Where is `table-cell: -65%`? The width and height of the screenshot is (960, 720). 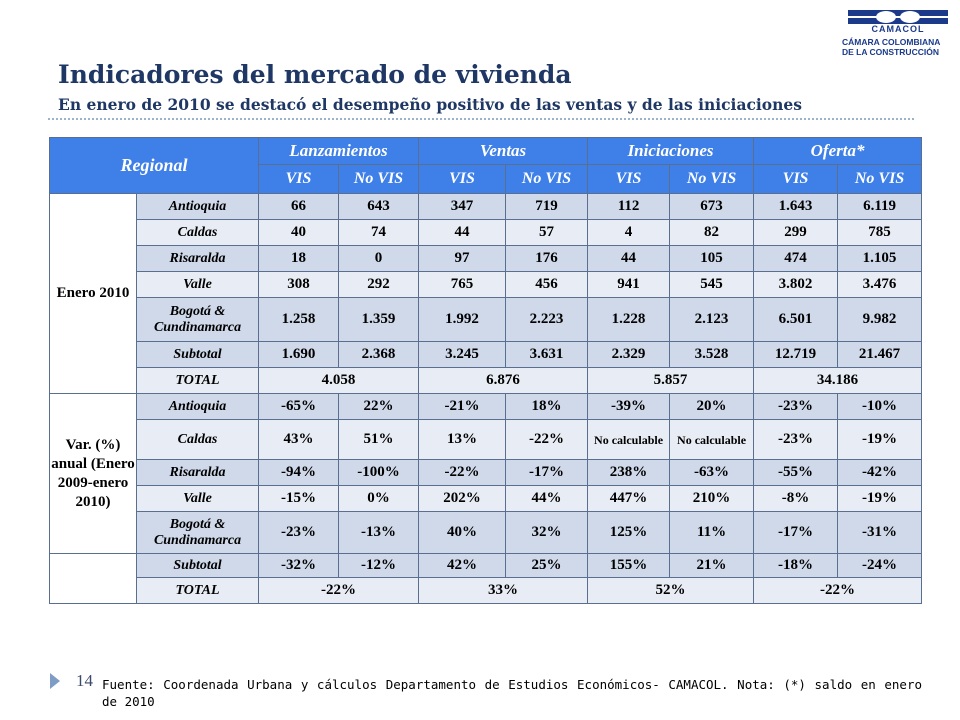 table-cell: -65% is located at coordinates (299, 406).